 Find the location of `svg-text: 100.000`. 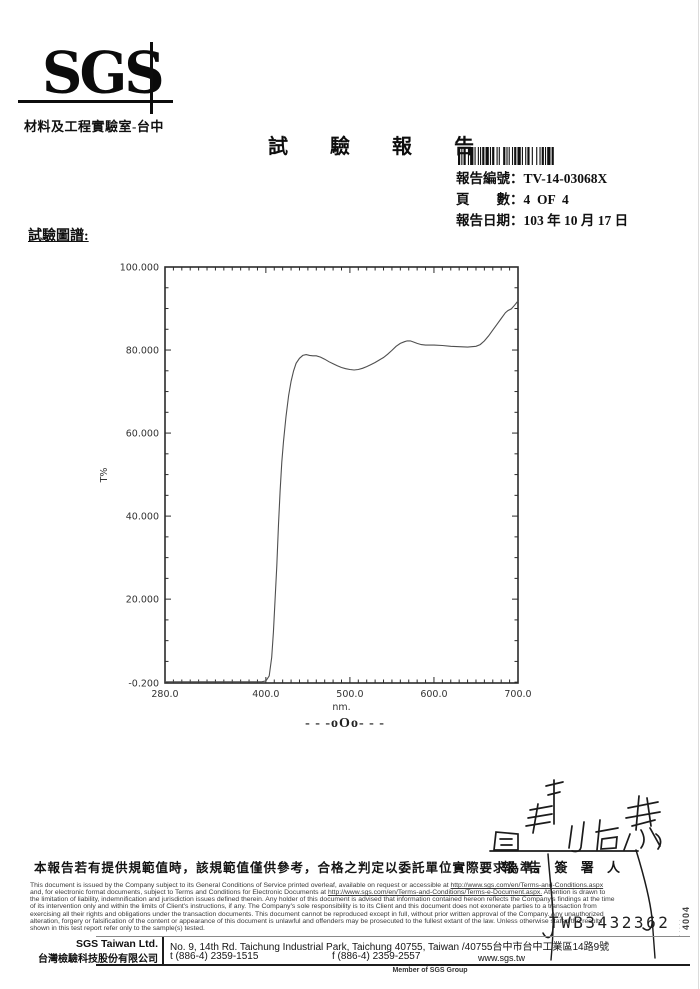

svg-text: 100.000 is located at coordinates (139, 268).